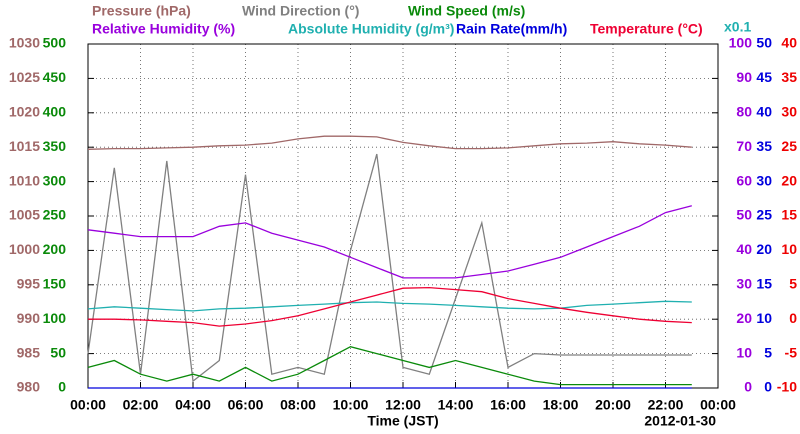 This screenshot has width=800, height=434. I want to click on x-axis-label: Time (JST), so click(402, 421).